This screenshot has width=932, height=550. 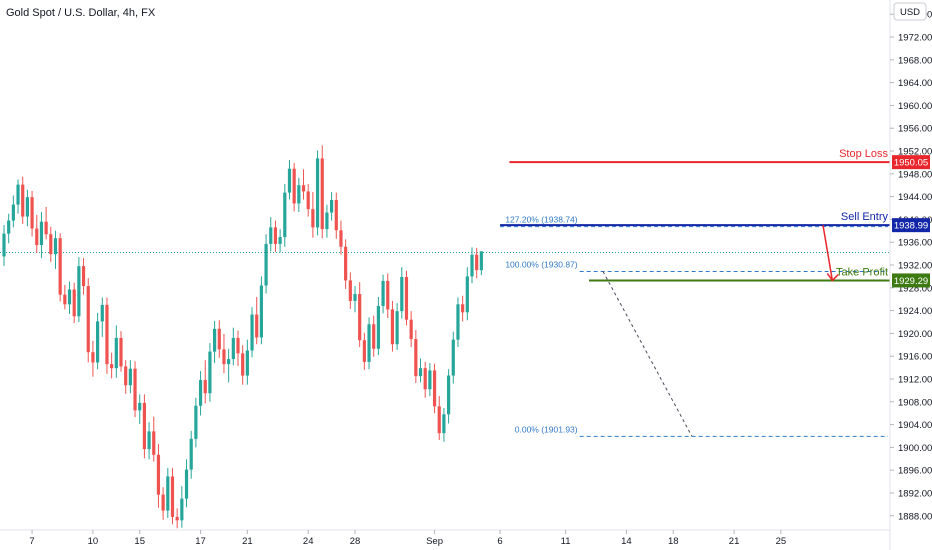 I want to click on fib-trend-line, so click(x=647, y=354).